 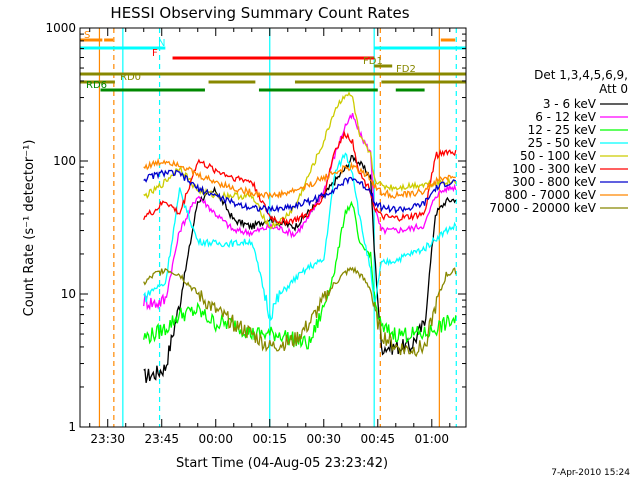 I want to click on legend-label-4: 50 - 100 keV, so click(x=558, y=156).